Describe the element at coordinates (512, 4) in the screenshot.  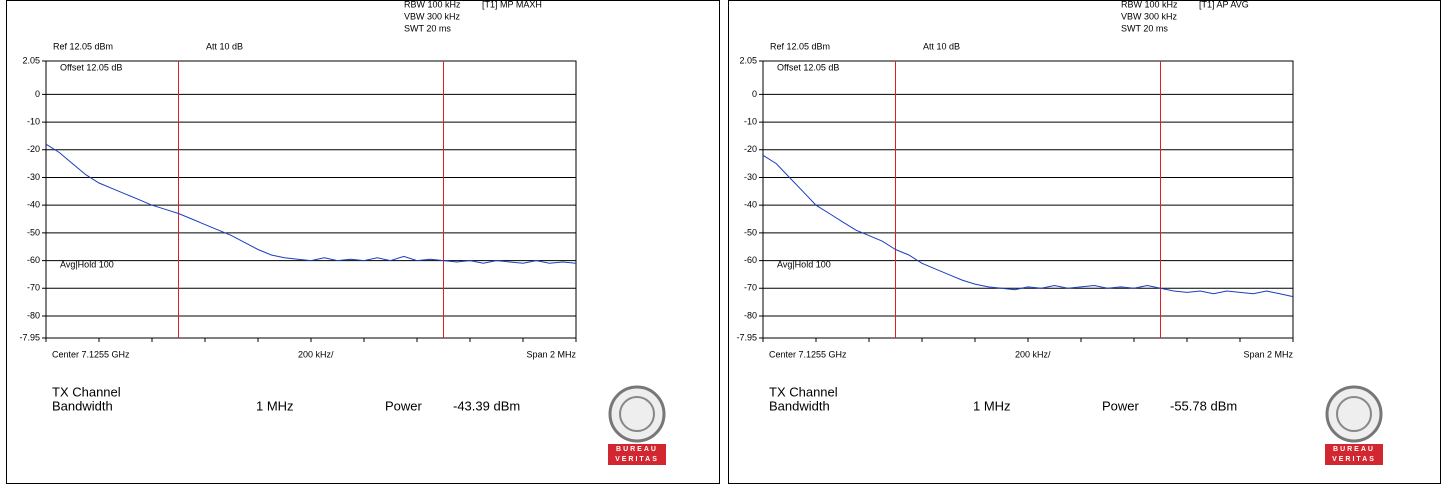
I see `trace-mode: [T1] MP MAXH` at that location.